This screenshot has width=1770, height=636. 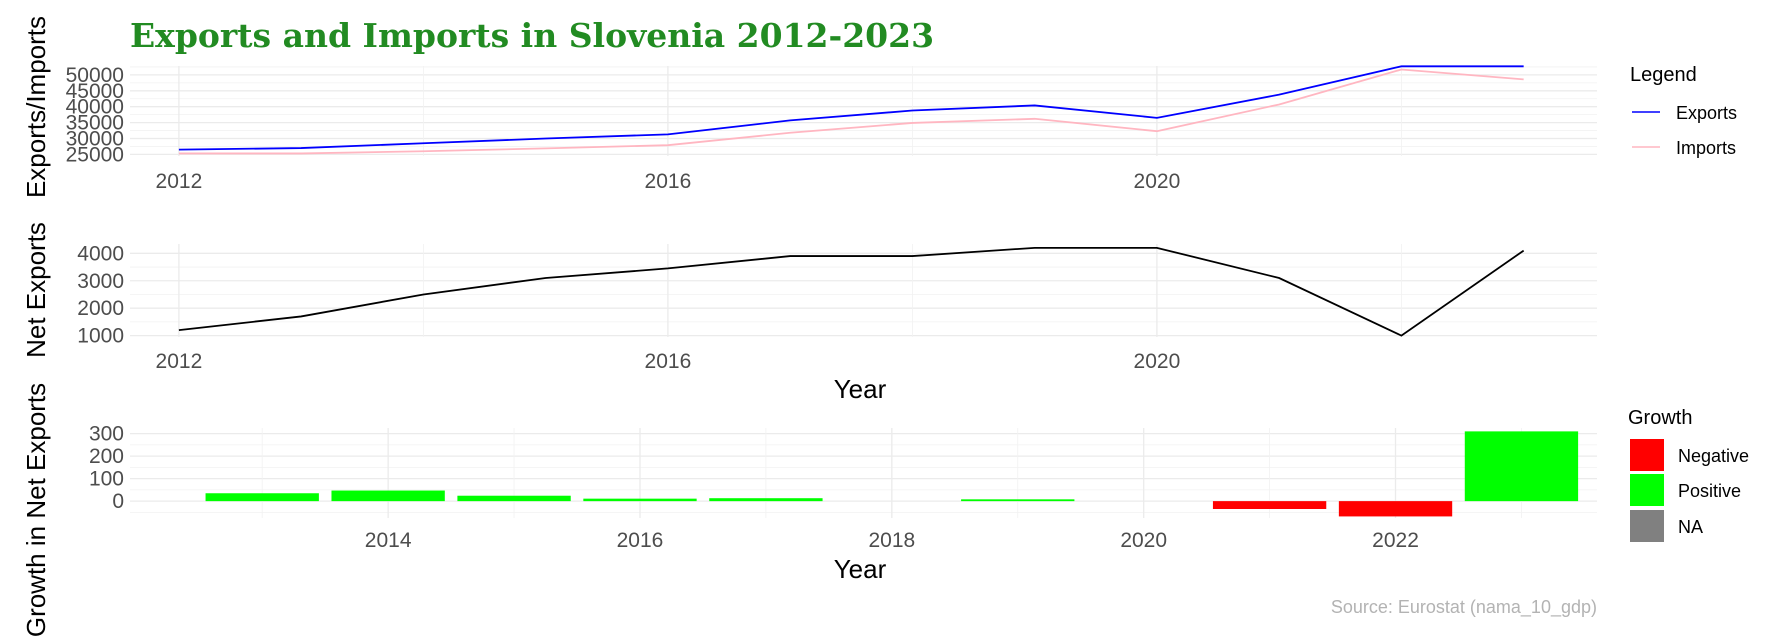 I want to click on growth-y-label: Growth in Net Exports, so click(x=36, y=509).